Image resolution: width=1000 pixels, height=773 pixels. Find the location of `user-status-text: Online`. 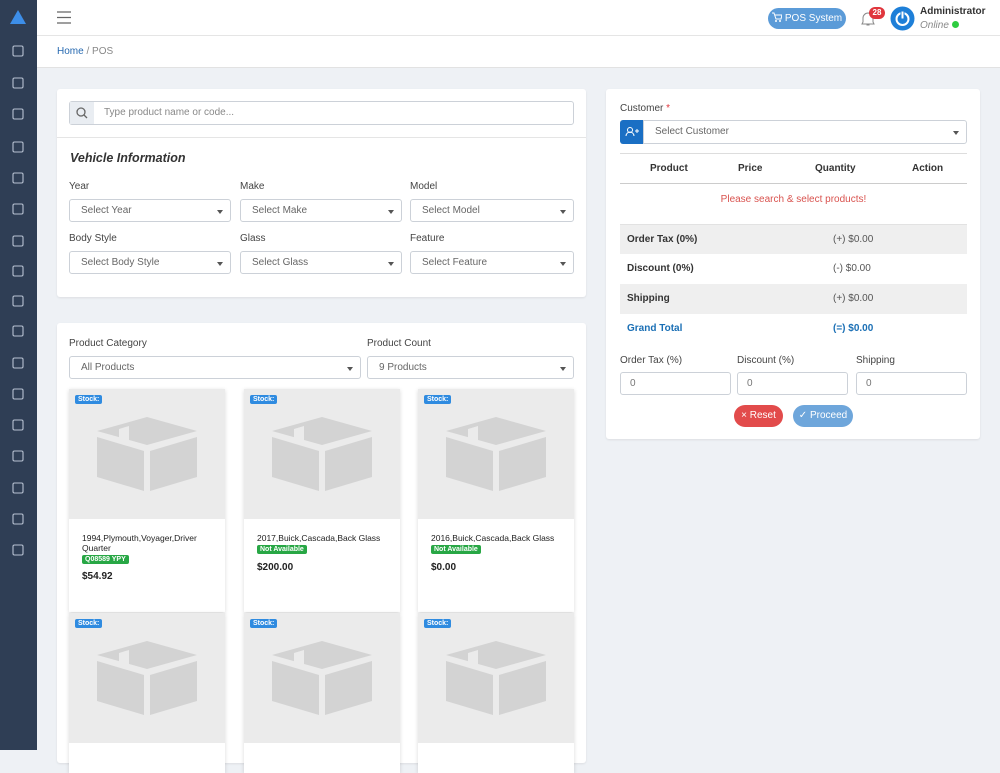

user-status-text: Online is located at coordinates (934, 25).